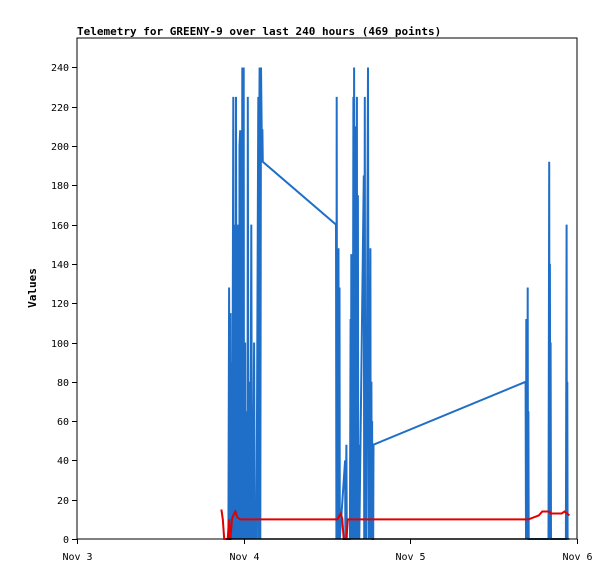 This screenshot has width=615, height=579. Describe the element at coordinates (410, 557) in the screenshot. I see `x-tick-label: Nov 5` at that location.